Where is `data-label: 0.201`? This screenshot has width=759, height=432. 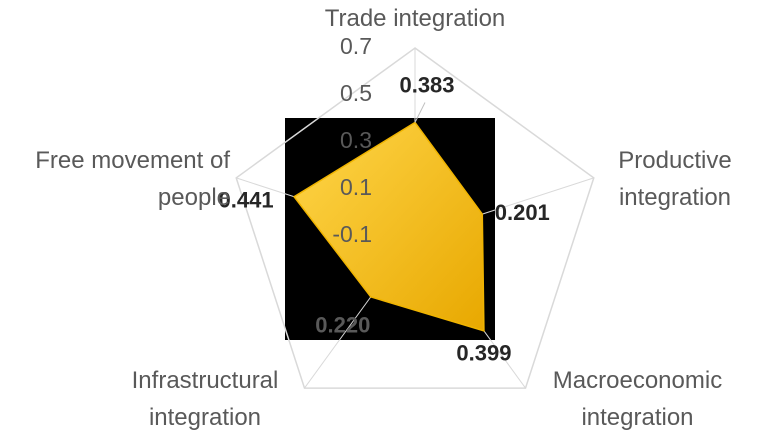
data-label: 0.201 is located at coordinates (522, 212).